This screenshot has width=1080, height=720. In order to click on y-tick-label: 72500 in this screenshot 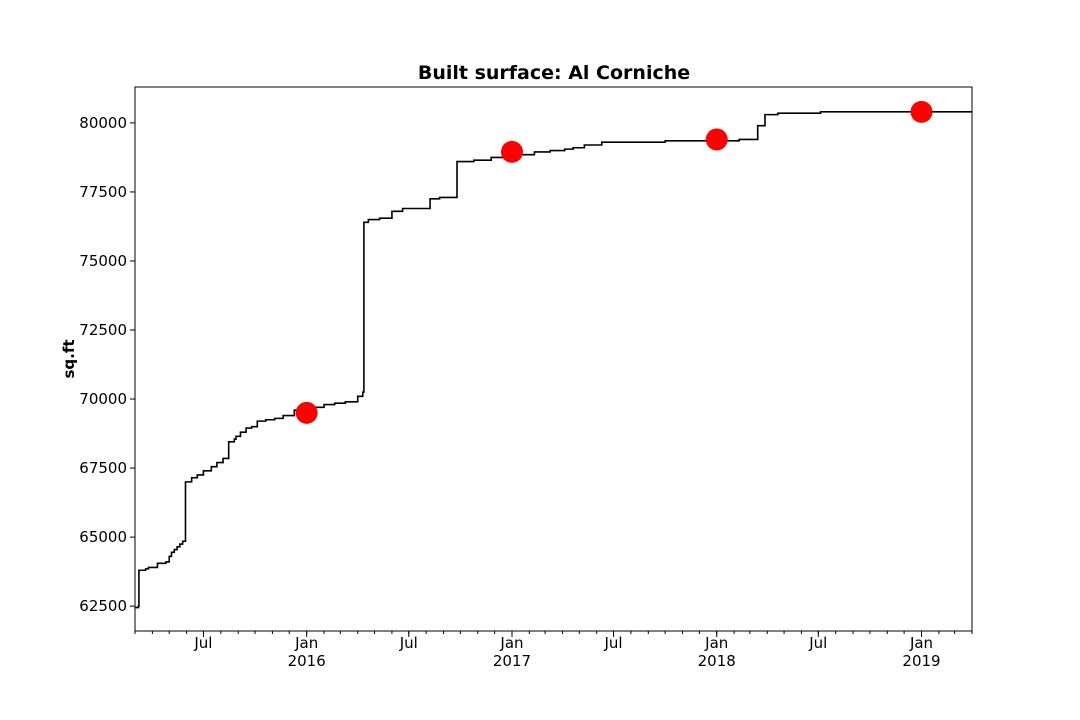, I will do `click(103, 330)`.